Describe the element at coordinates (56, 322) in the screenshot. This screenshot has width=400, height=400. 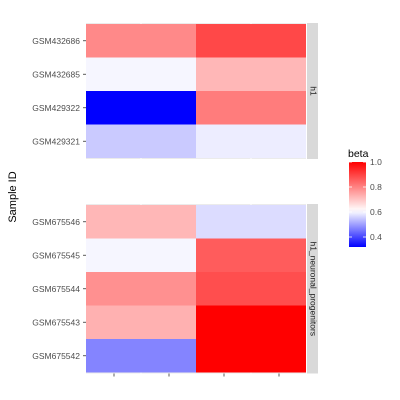
I see `y-tick-label: GSM675543` at that location.